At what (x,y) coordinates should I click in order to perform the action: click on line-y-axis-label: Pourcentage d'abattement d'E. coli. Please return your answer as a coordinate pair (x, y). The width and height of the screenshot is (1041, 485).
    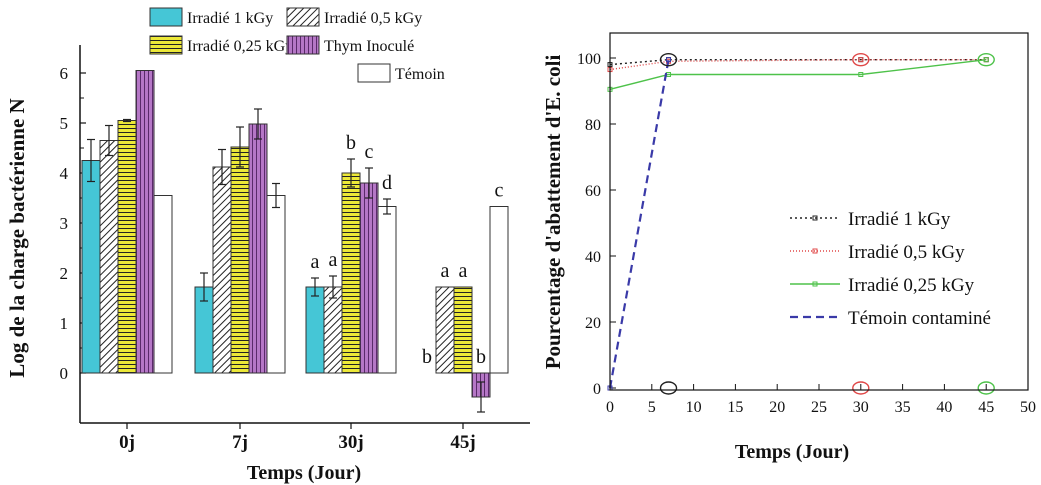
    Looking at the image, I should click on (553, 212).